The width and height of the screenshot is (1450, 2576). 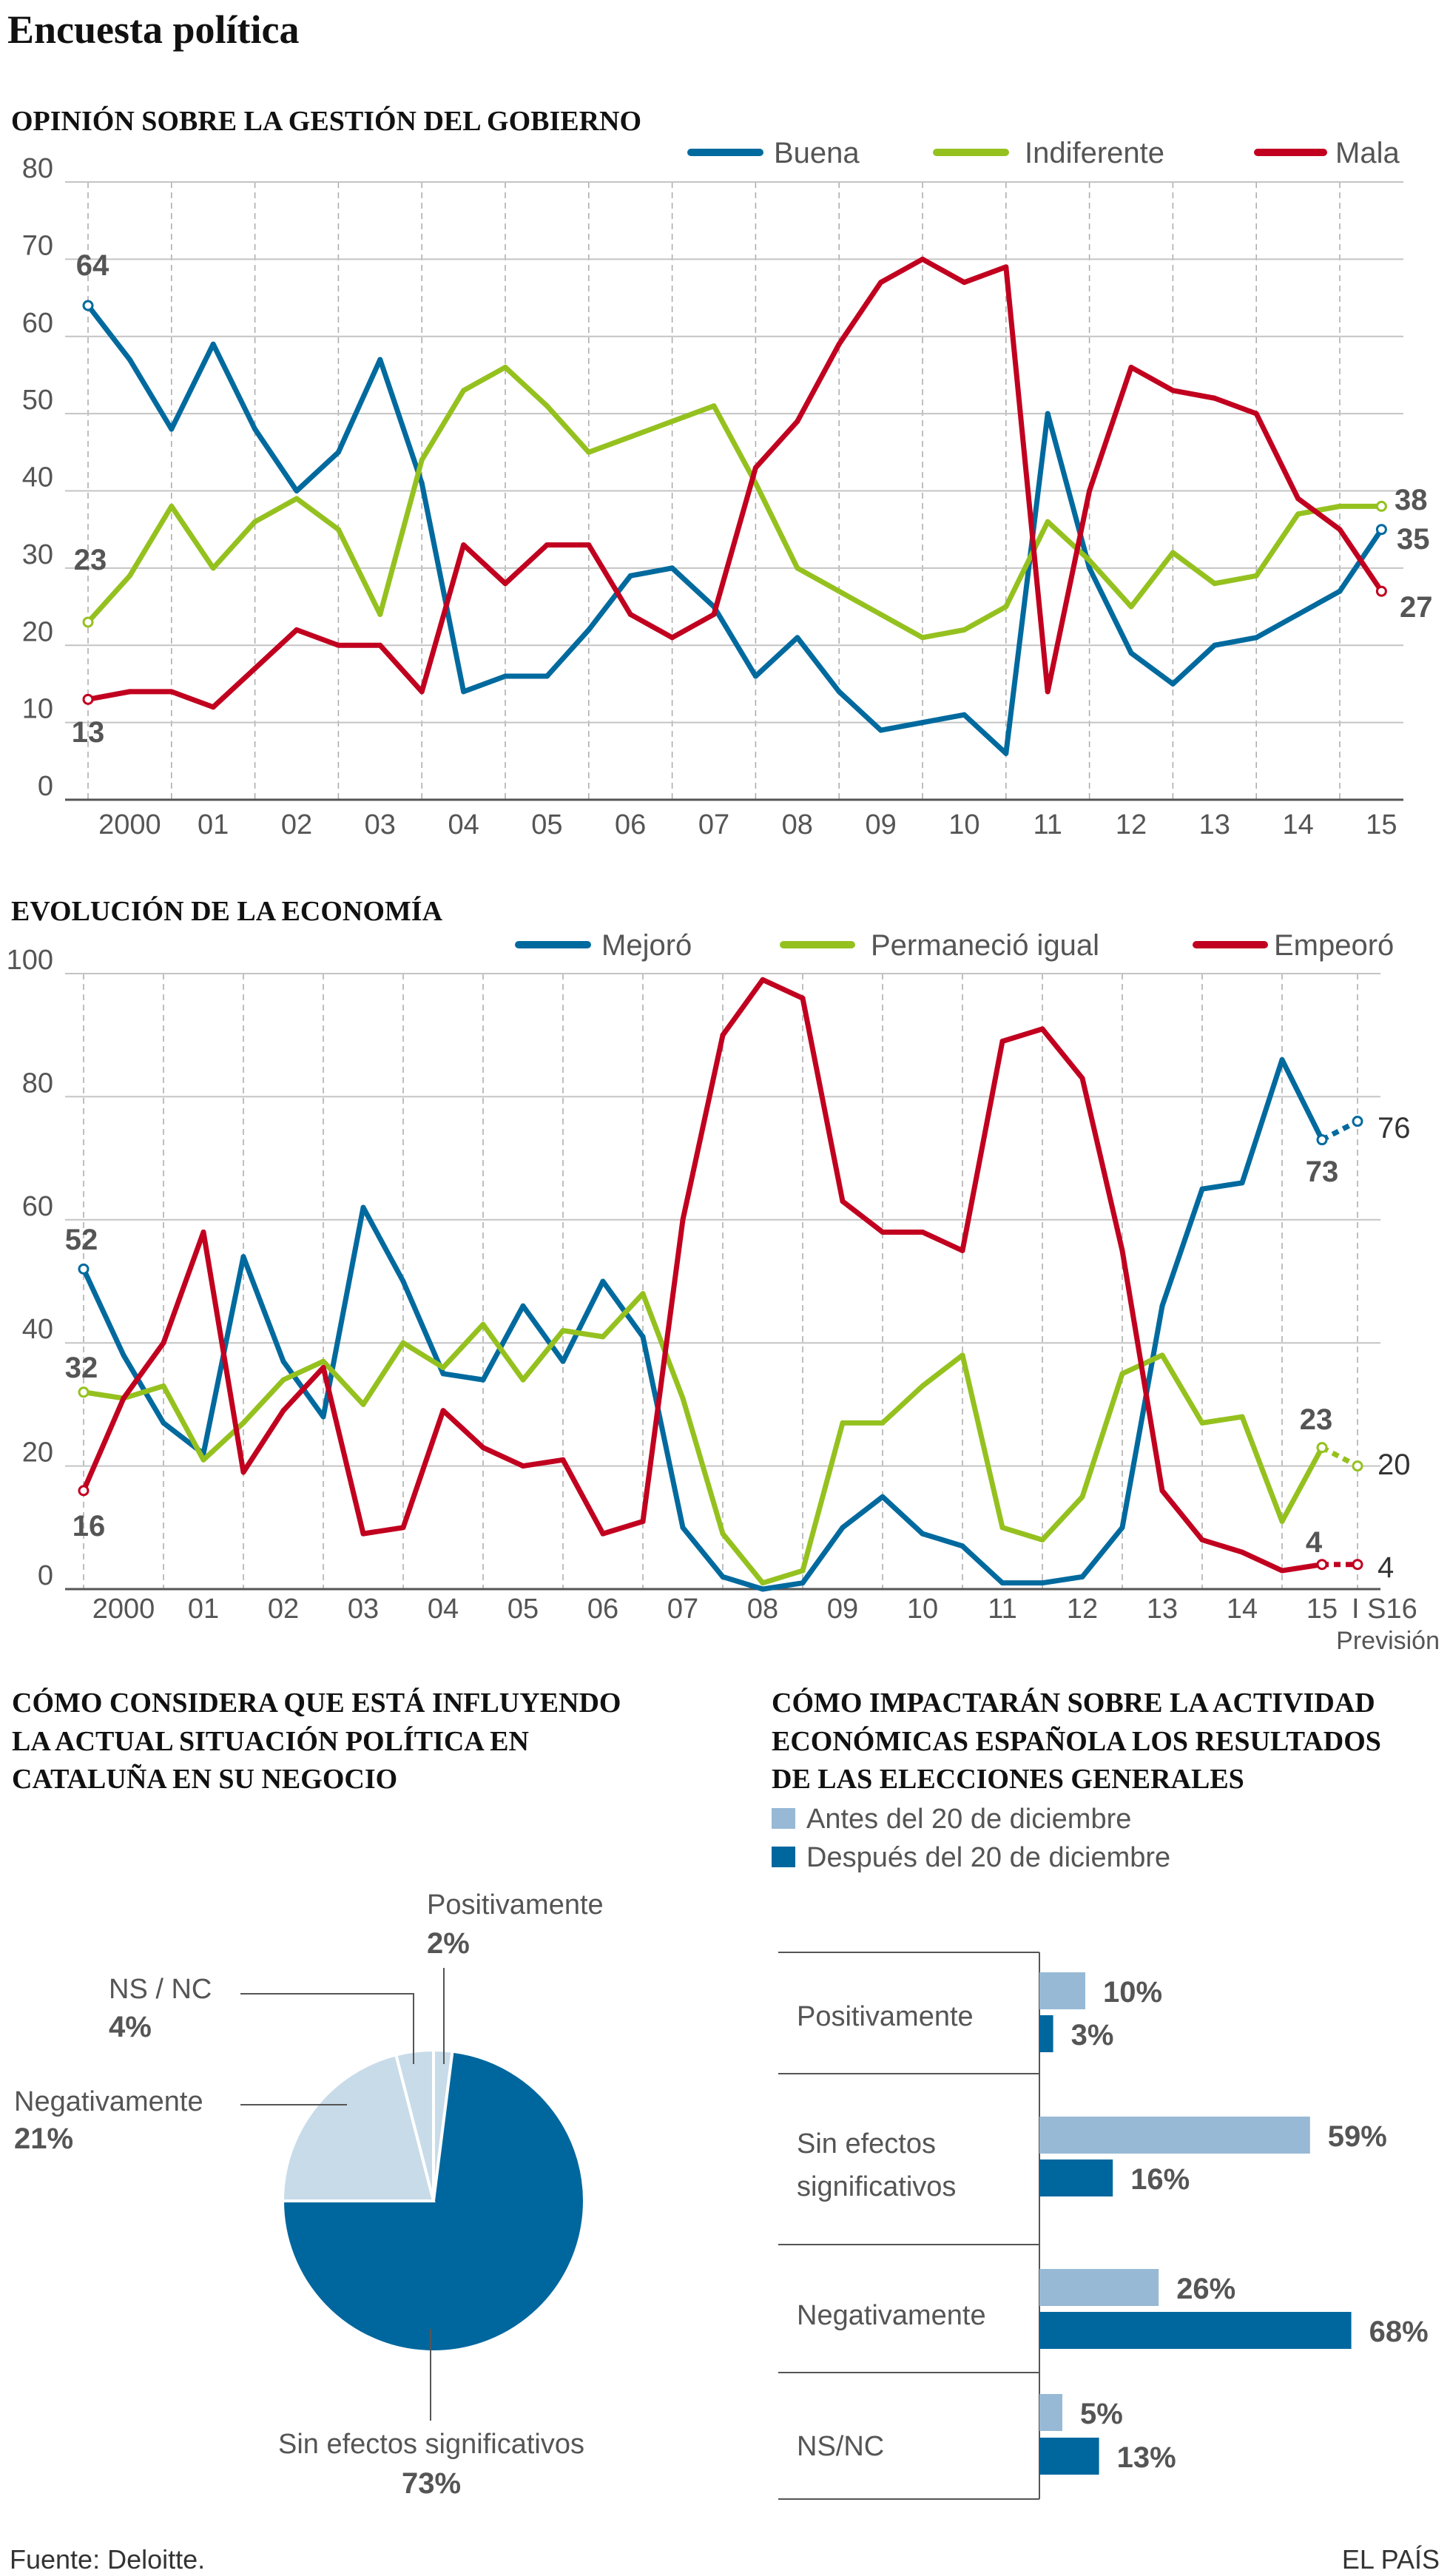 I want to click on brand-logo: EL PAÍS, so click(x=1391, y=2559).